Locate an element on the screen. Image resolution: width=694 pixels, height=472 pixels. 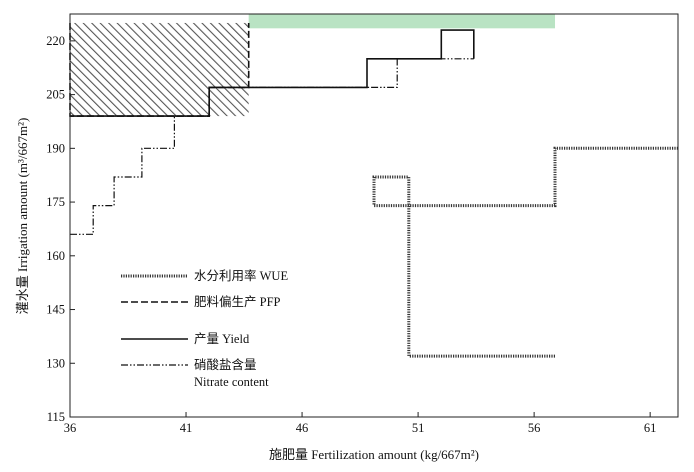
y-tick-label: 130 is located at coordinates (55, 363).